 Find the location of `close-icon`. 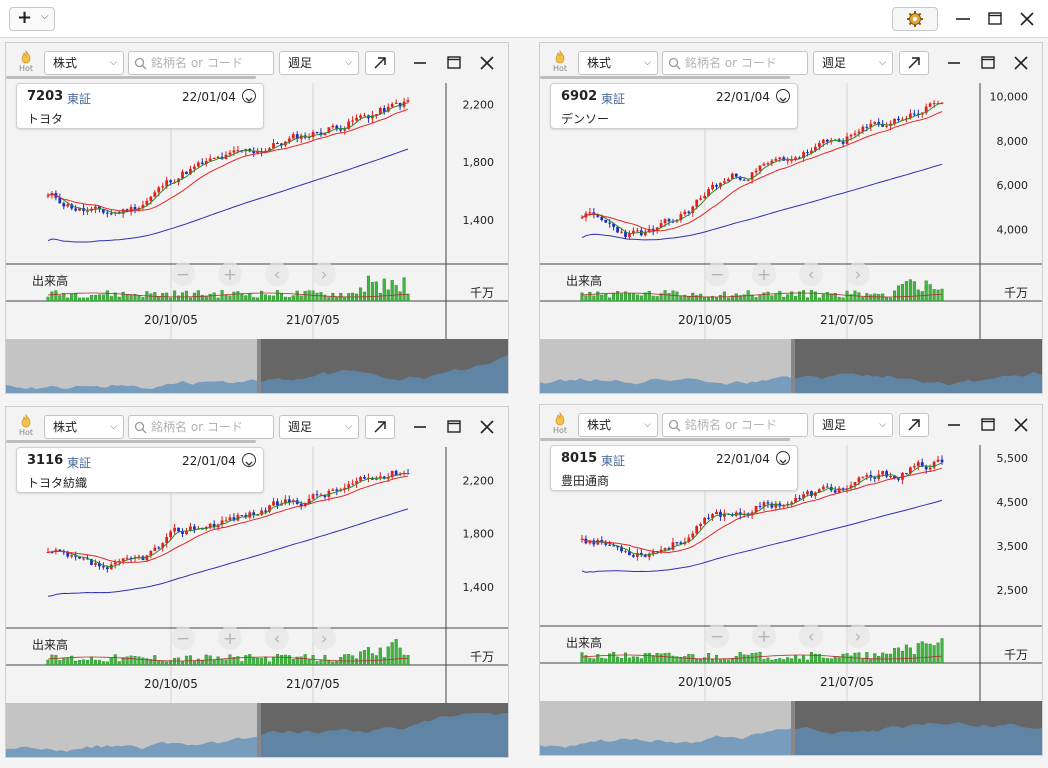

close-icon is located at coordinates (1027, 19).